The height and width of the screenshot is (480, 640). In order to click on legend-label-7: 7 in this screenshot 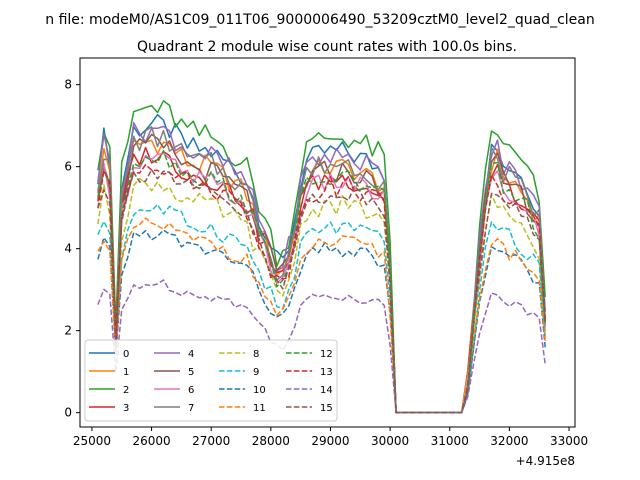, I will do `click(191, 408)`.